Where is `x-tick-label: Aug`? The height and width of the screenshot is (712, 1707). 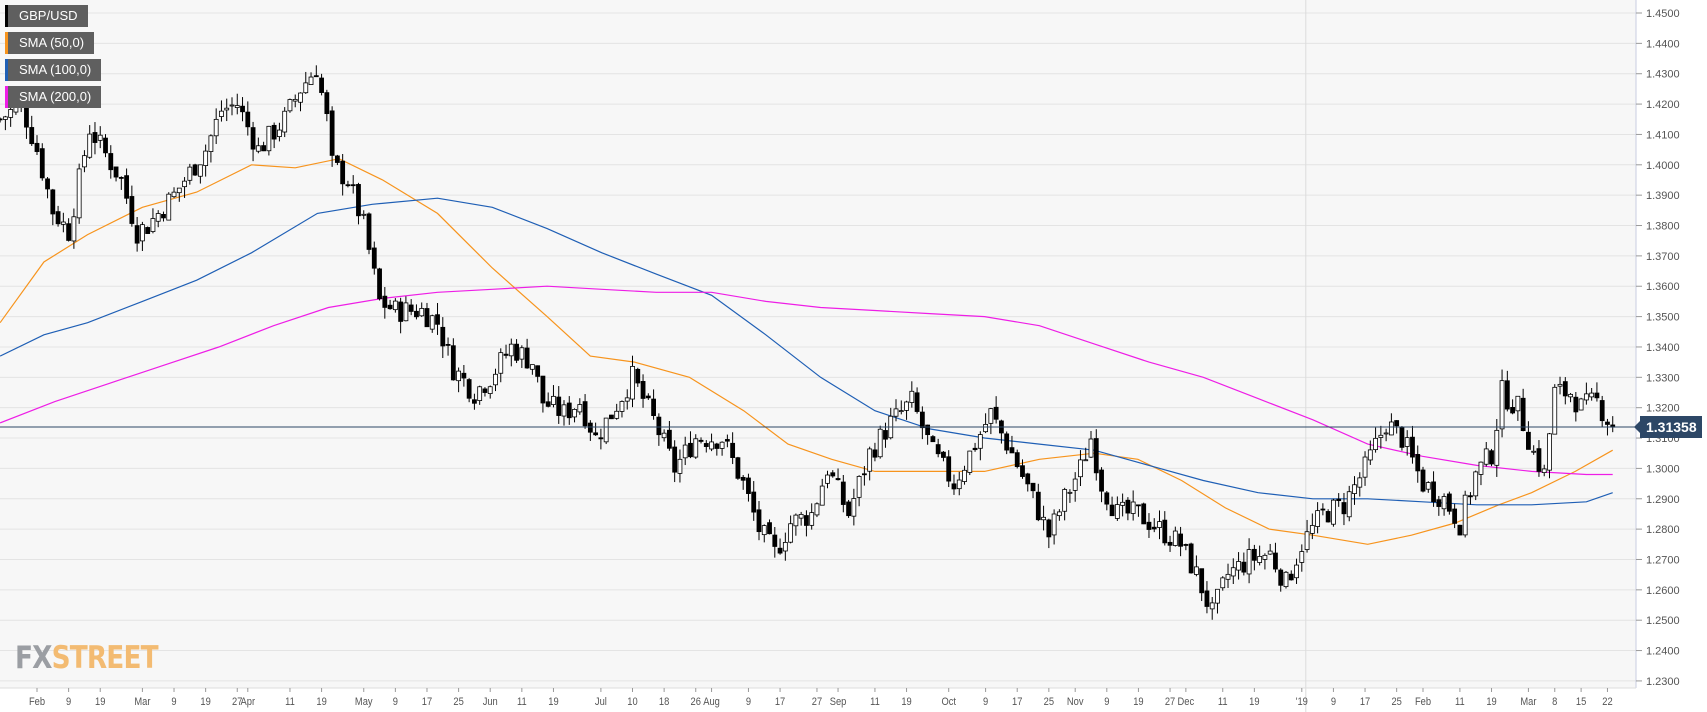 x-tick-label: Aug is located at coordinates (711, 702).